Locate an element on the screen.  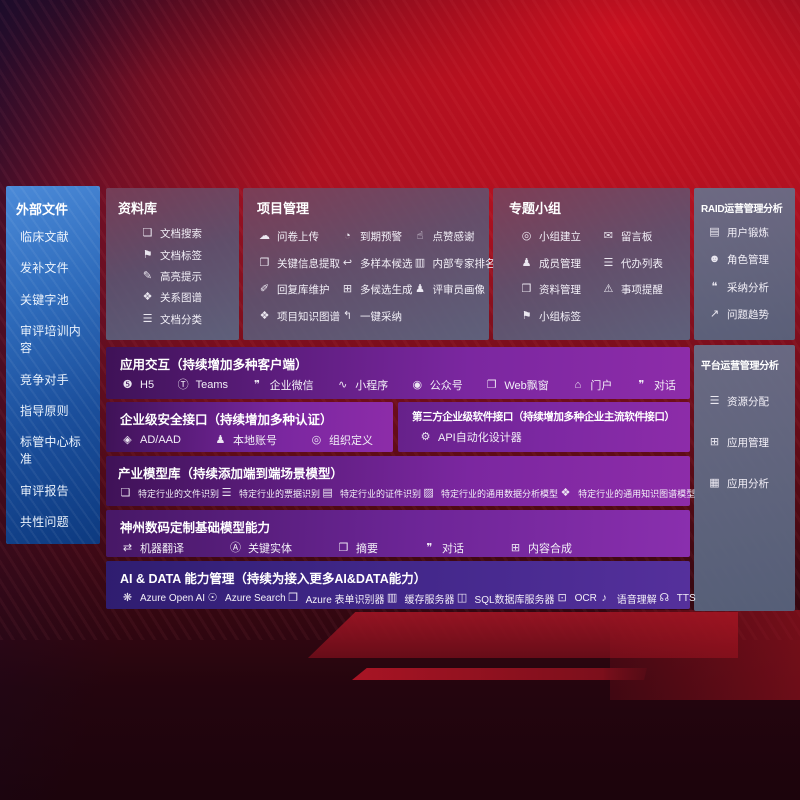
service-label: OCR is located at coordinates (585, 598).